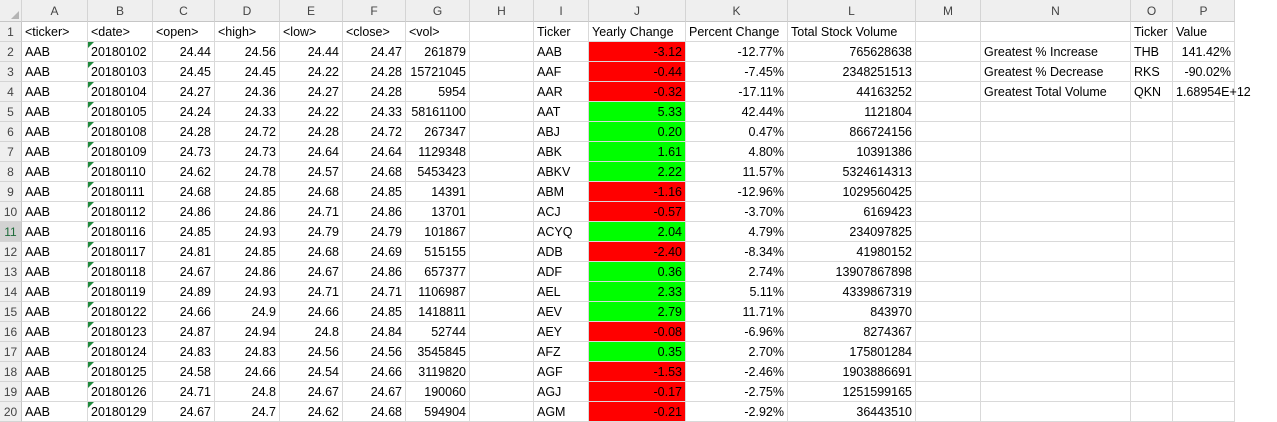  I want to click on greatest-value-cell: 141.42%, so click(1204, 52).